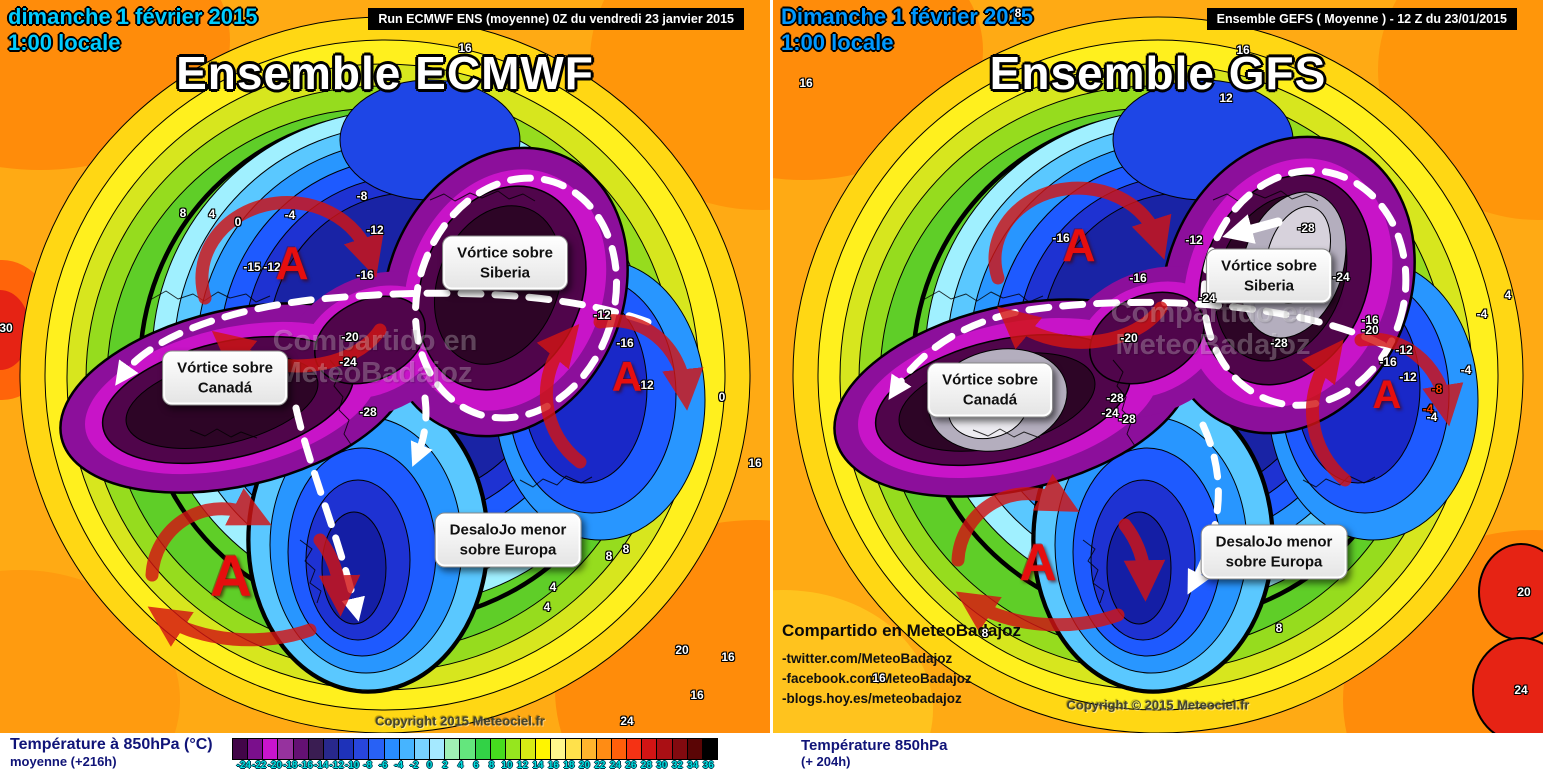 The height and width of the screenshot is (772, 1543). I want to click on share-link-twitter: -twitter.com/MeteoBadajoz, so click(867, 658).